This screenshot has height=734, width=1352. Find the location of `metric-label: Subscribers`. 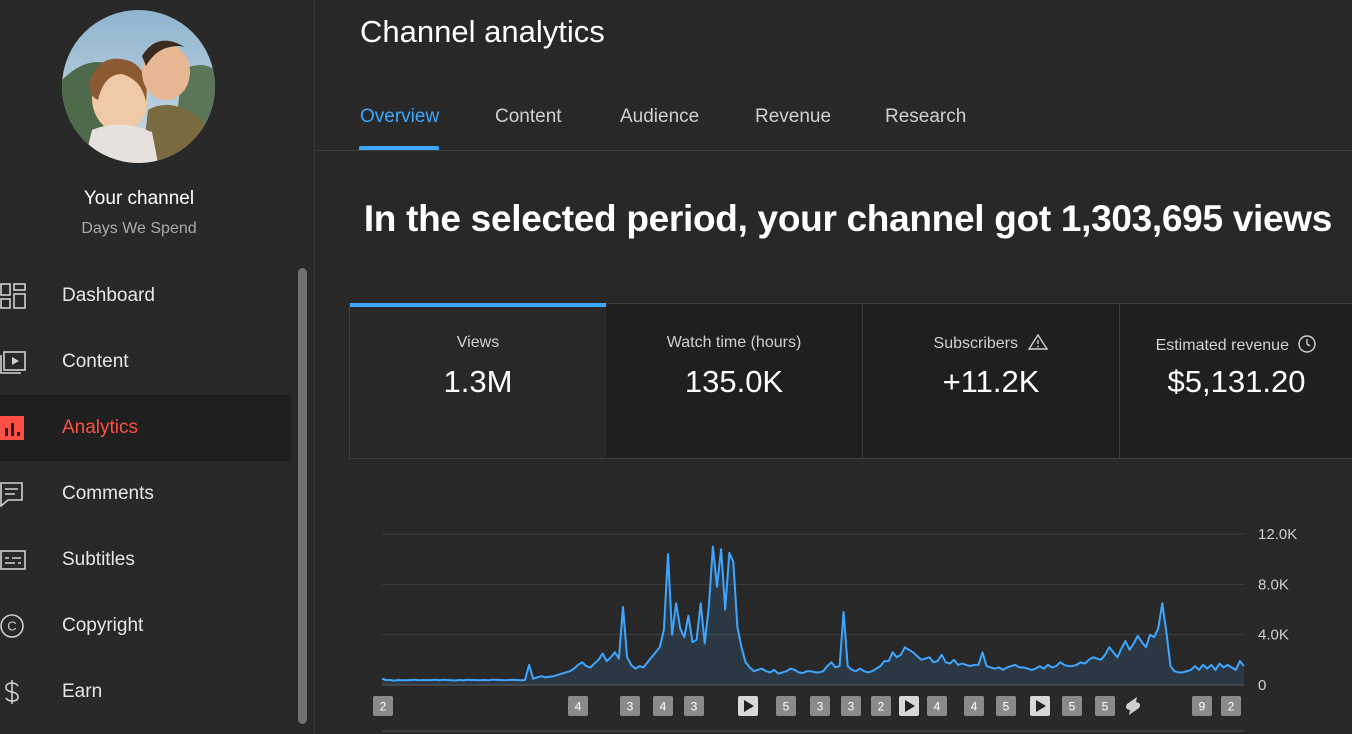

metric-label: Subscribers is located at coordinates (991, 343).